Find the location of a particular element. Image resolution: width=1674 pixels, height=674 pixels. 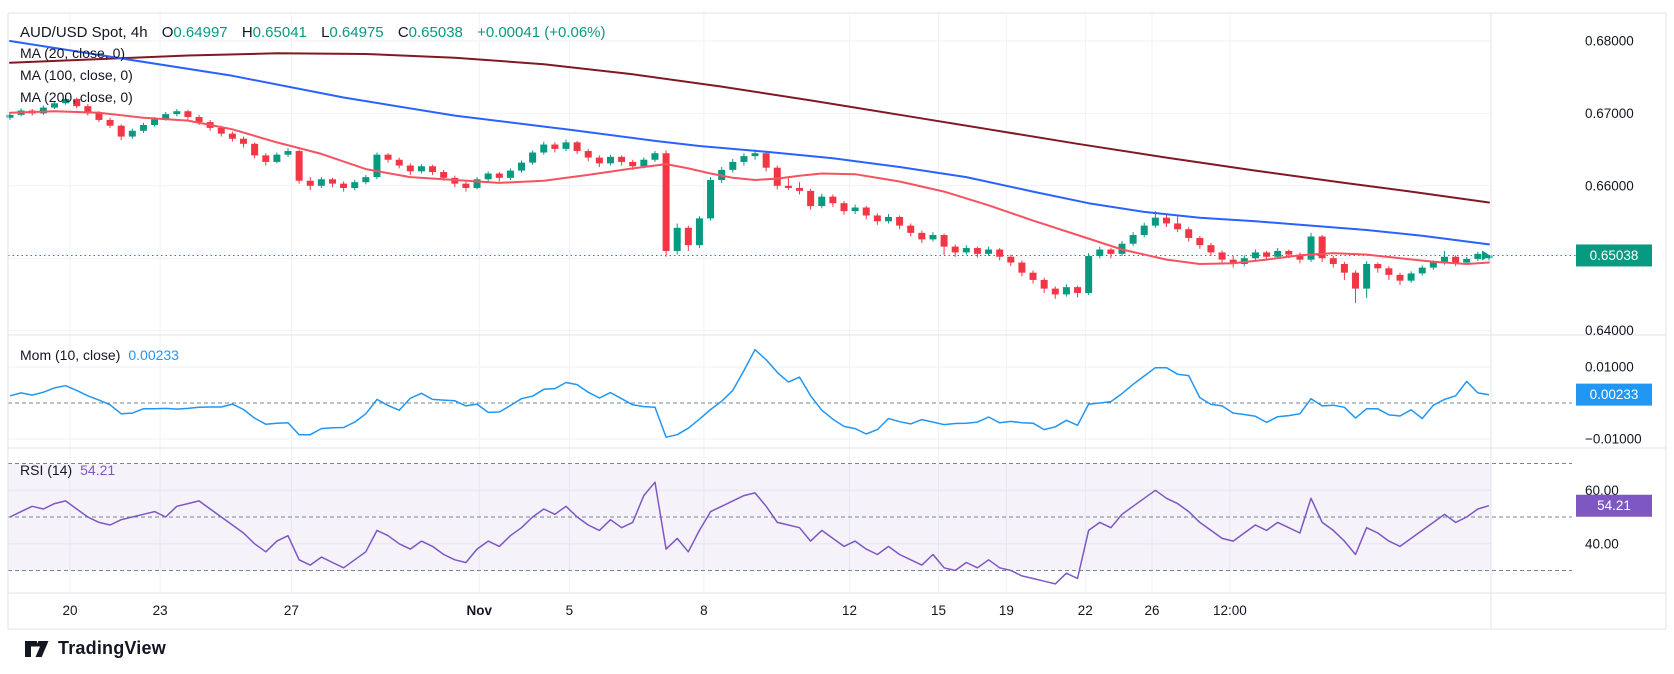

close-label: C is located at coordinates (403, 32).